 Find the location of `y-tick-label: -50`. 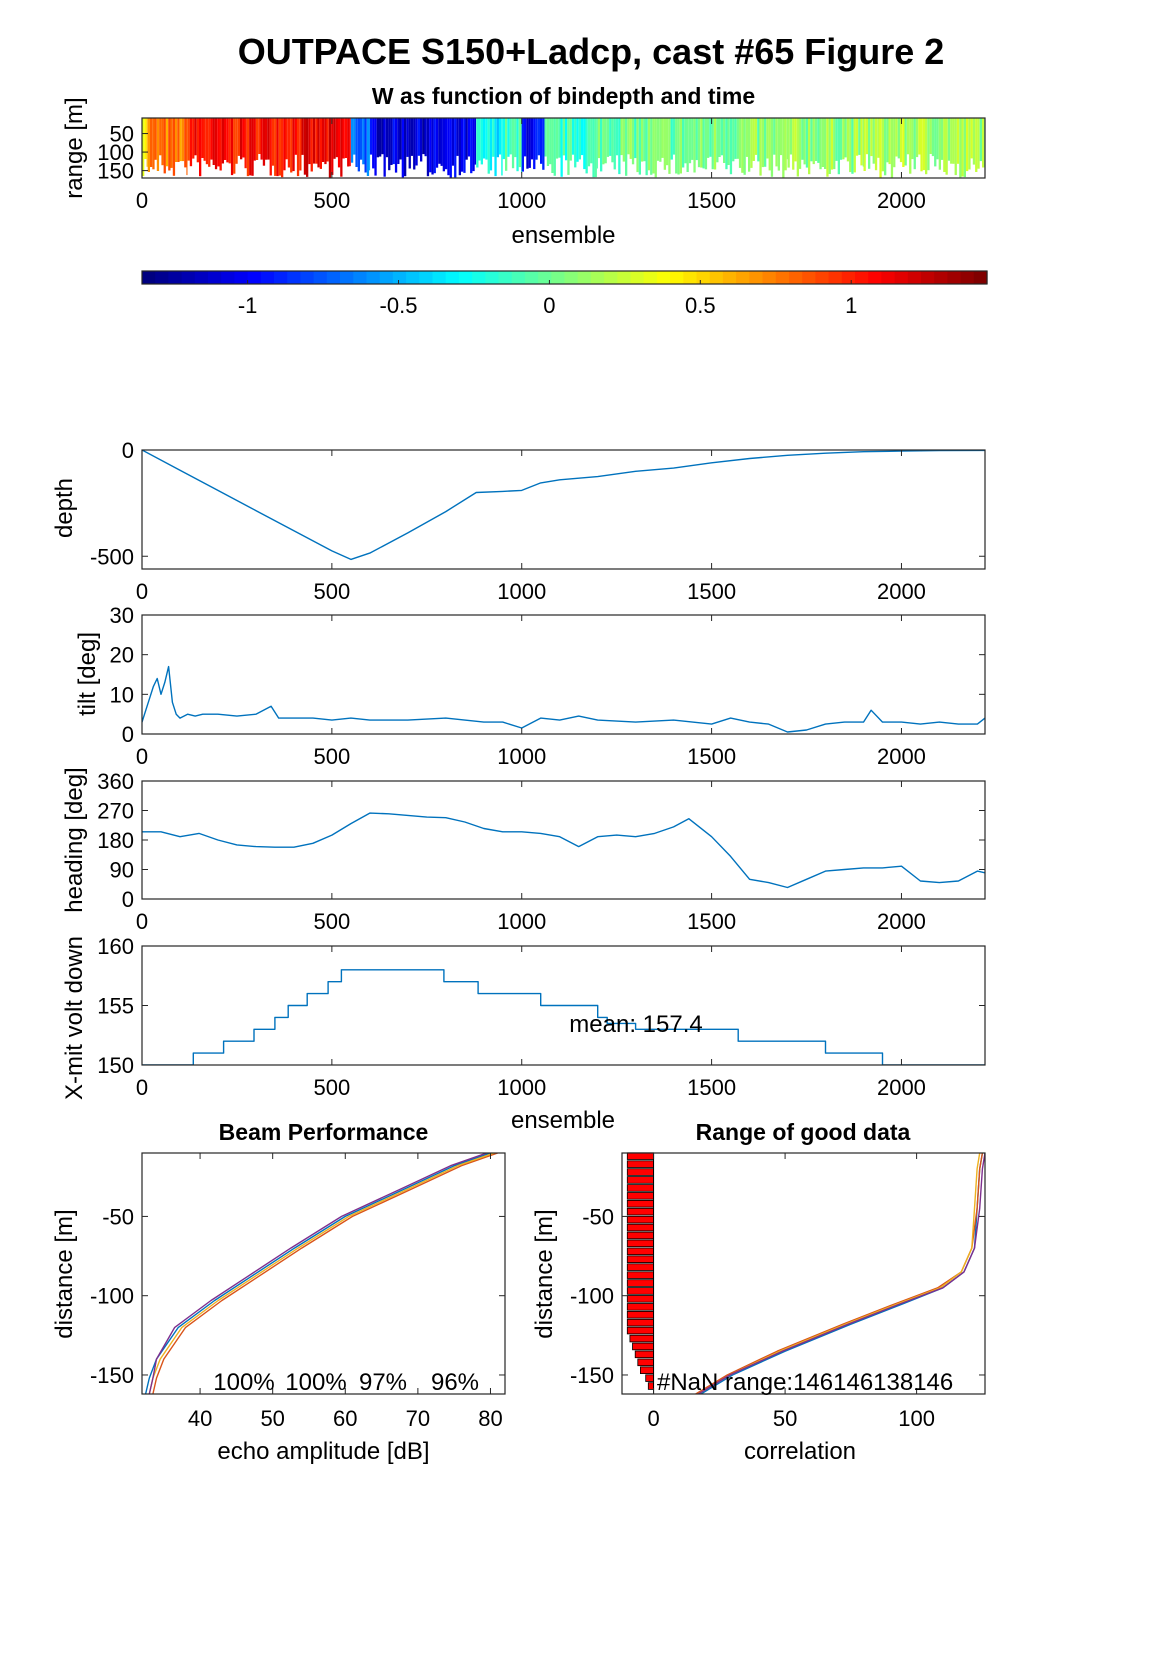

y-tick-label: -50 is located at coordinates (598, 1216).